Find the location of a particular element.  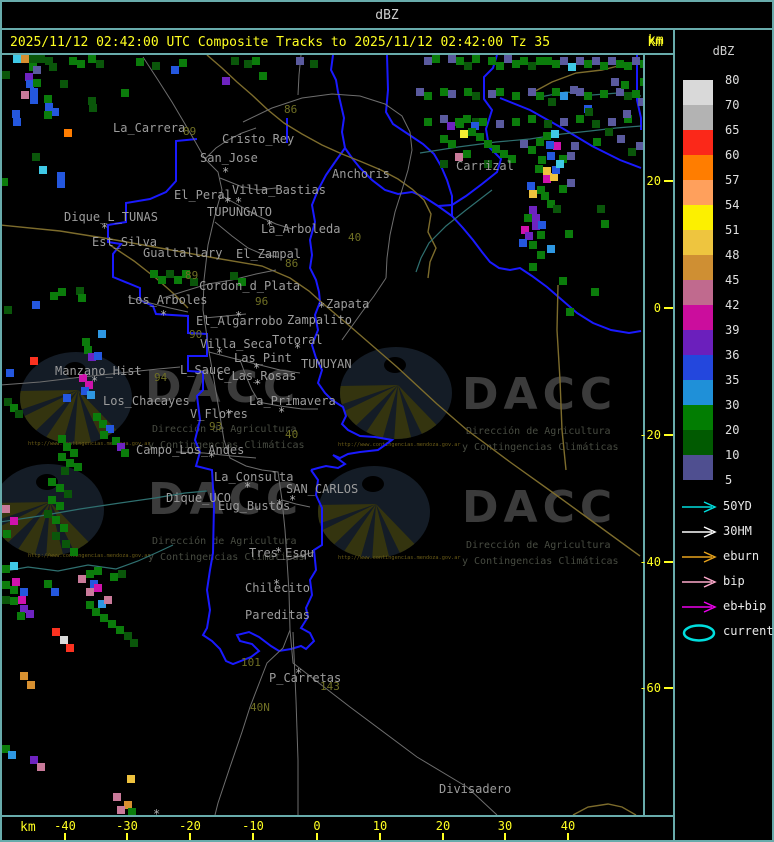

map-place-label: Villa_Seca is located at coordinates (236, 344).